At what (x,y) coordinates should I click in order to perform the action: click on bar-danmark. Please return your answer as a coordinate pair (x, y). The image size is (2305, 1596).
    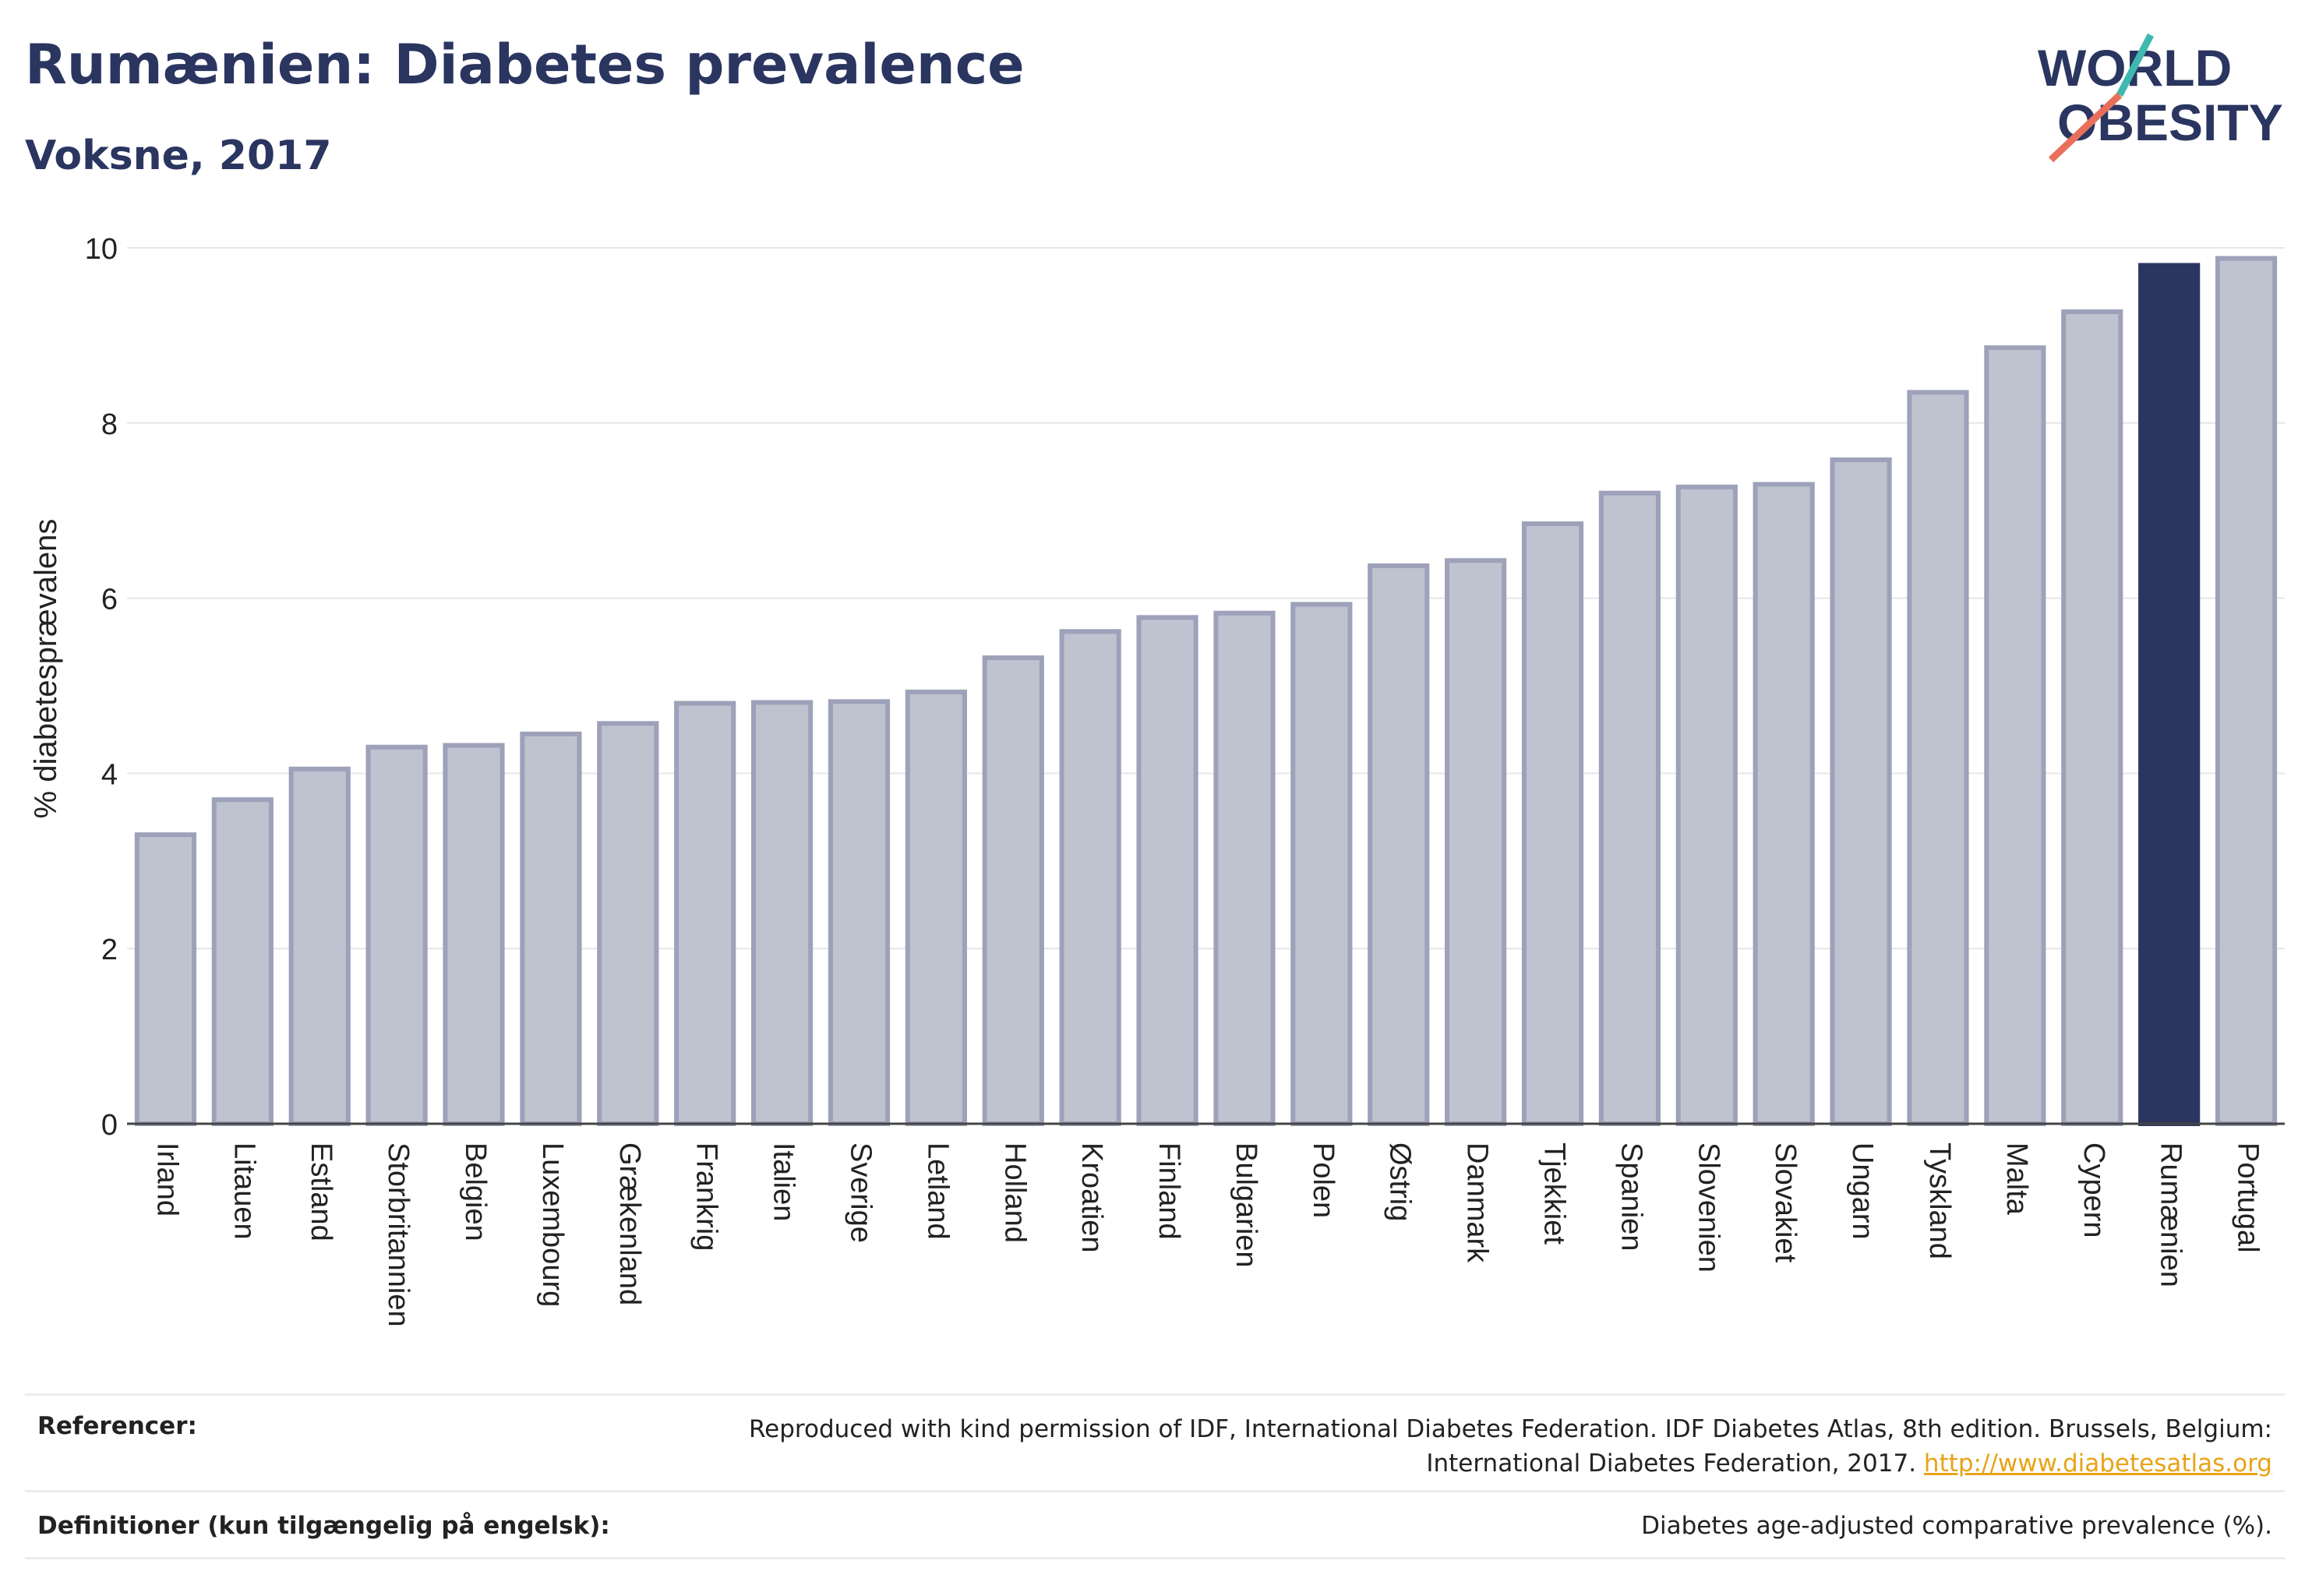
    Looking at the image, I should click on (1476, 842).